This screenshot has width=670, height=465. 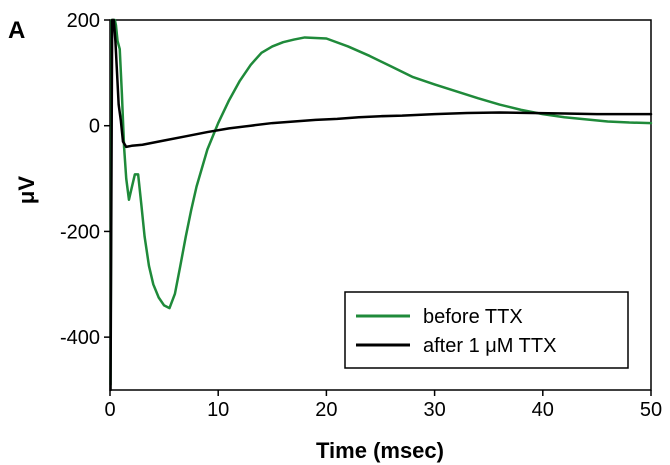 What do you see at coordinates (109, 410) in the screenshot?
I see `x-tick-label-0: 0` at bounding box center [109, 410].